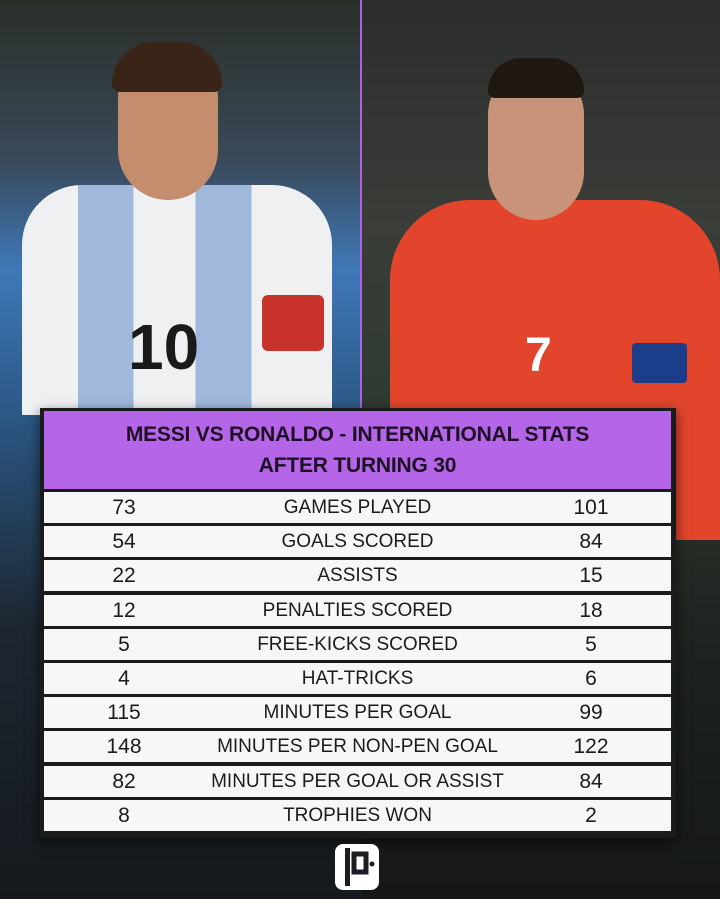 This screenshot has height=899, width=720. I want to click on stat-label: ASSISTS, so click(357, 576).